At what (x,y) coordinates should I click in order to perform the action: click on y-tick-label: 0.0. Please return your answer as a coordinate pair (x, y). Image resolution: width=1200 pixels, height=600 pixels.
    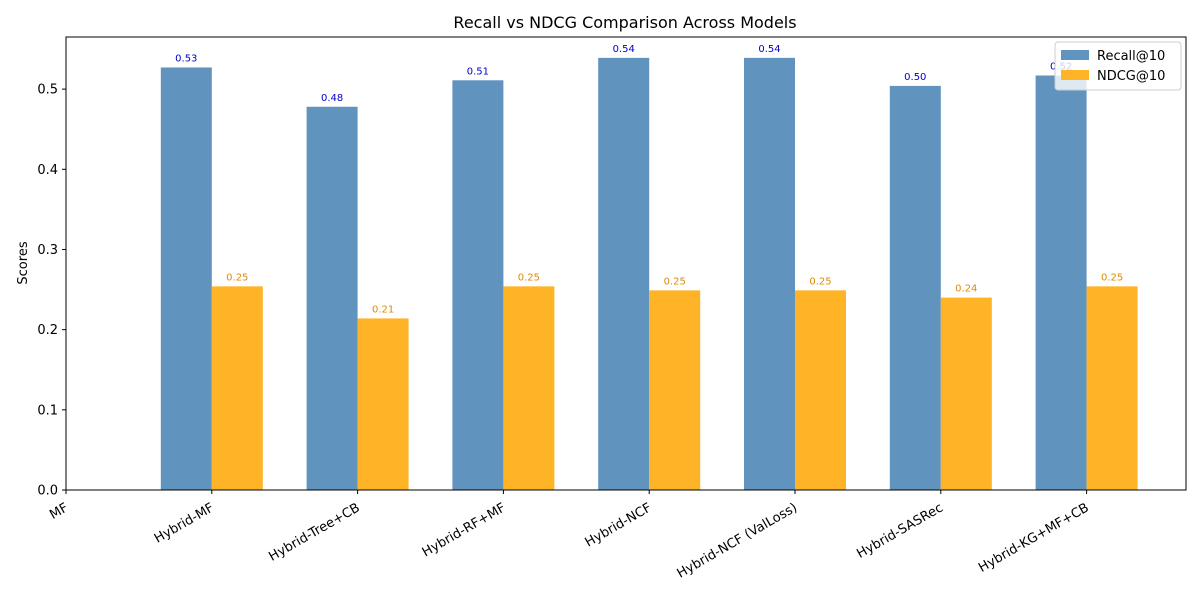
    Looking at the image, I should click on (47, 491).